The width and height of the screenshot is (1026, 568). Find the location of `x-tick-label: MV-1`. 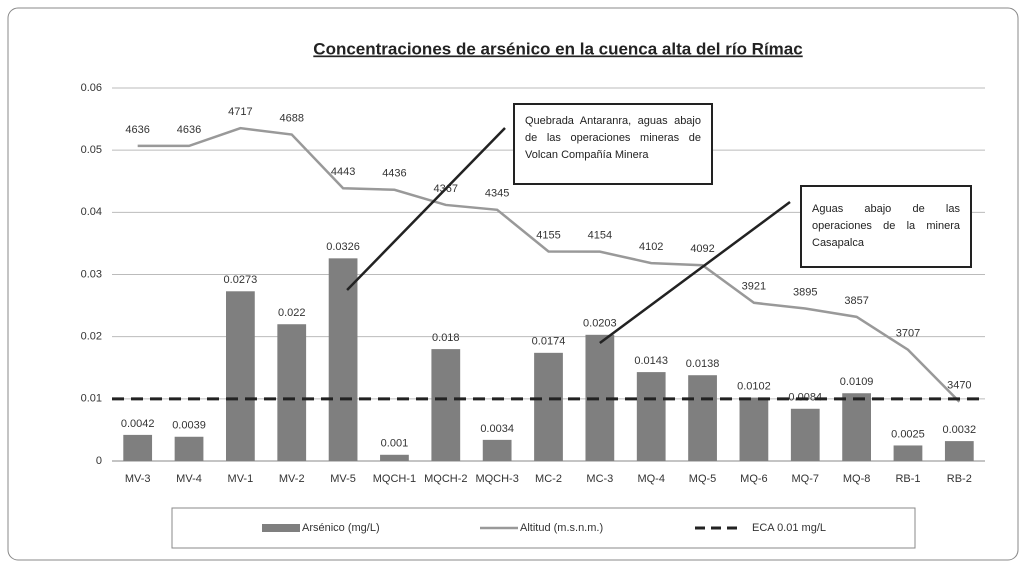

x-tick-label: MV-1 is located at coordinates (241, 479).